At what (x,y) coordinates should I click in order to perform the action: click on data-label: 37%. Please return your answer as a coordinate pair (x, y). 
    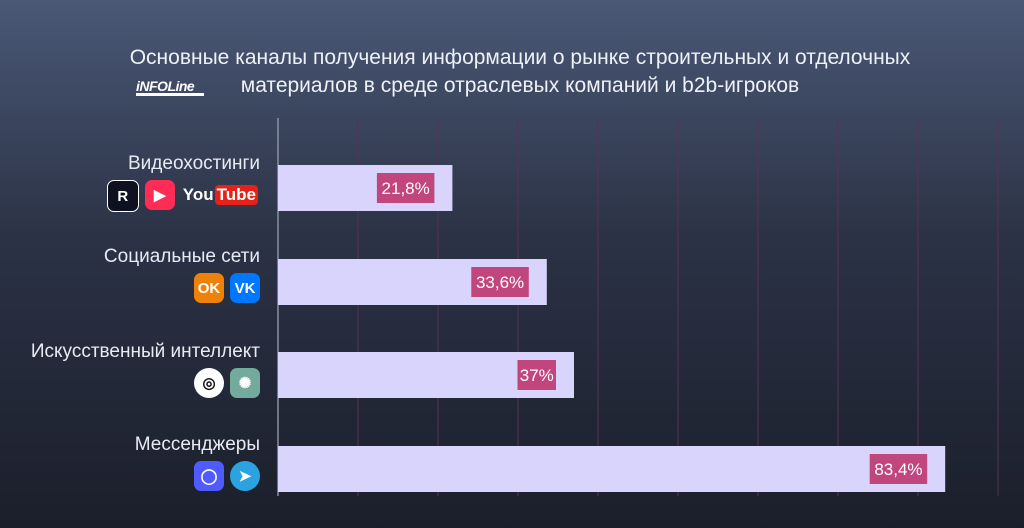
    Looking at the image, I should click on (537, 375).